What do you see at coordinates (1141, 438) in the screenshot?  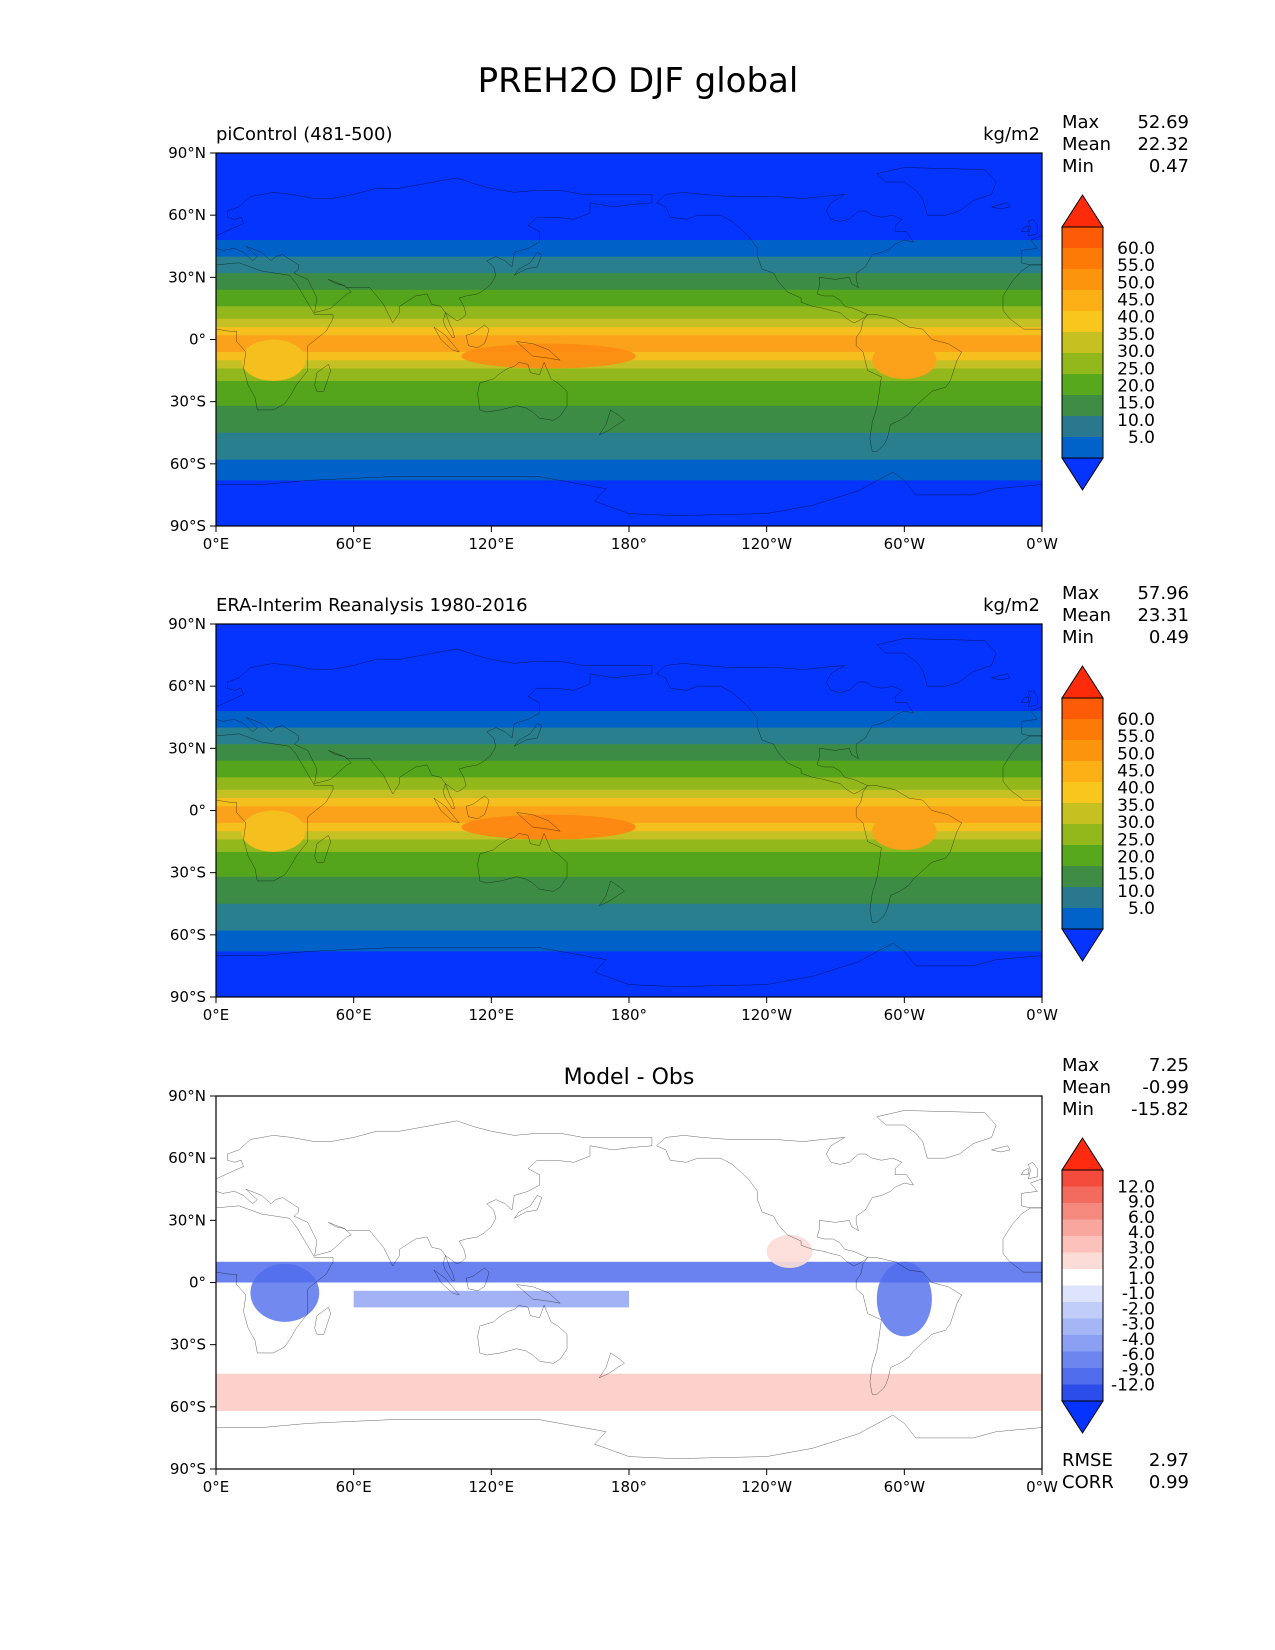 I see `colorbar-level-label: 5.0` at bounding box center [1141, 438].